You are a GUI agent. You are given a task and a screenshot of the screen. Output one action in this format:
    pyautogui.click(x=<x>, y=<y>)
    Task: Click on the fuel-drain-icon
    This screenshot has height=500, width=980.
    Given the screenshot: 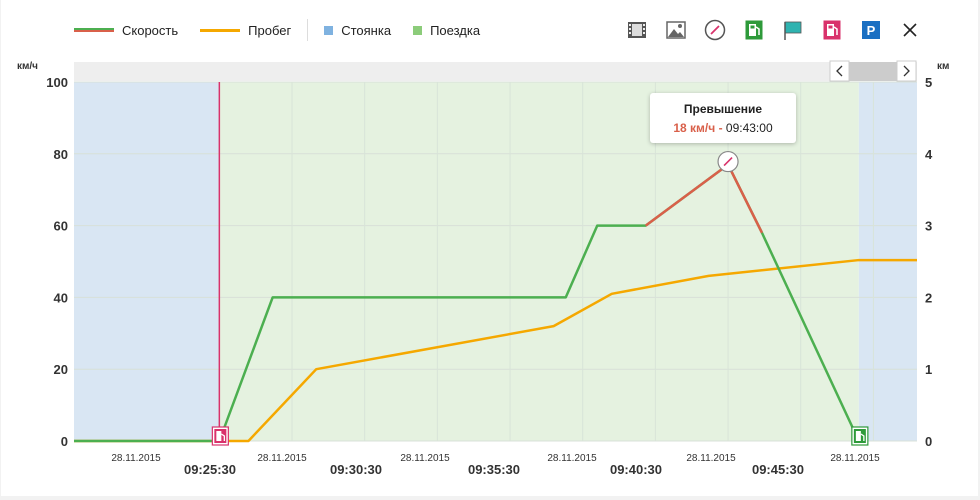 What is the action you would take?
    pyautogui.click(x=832, y=30)
    